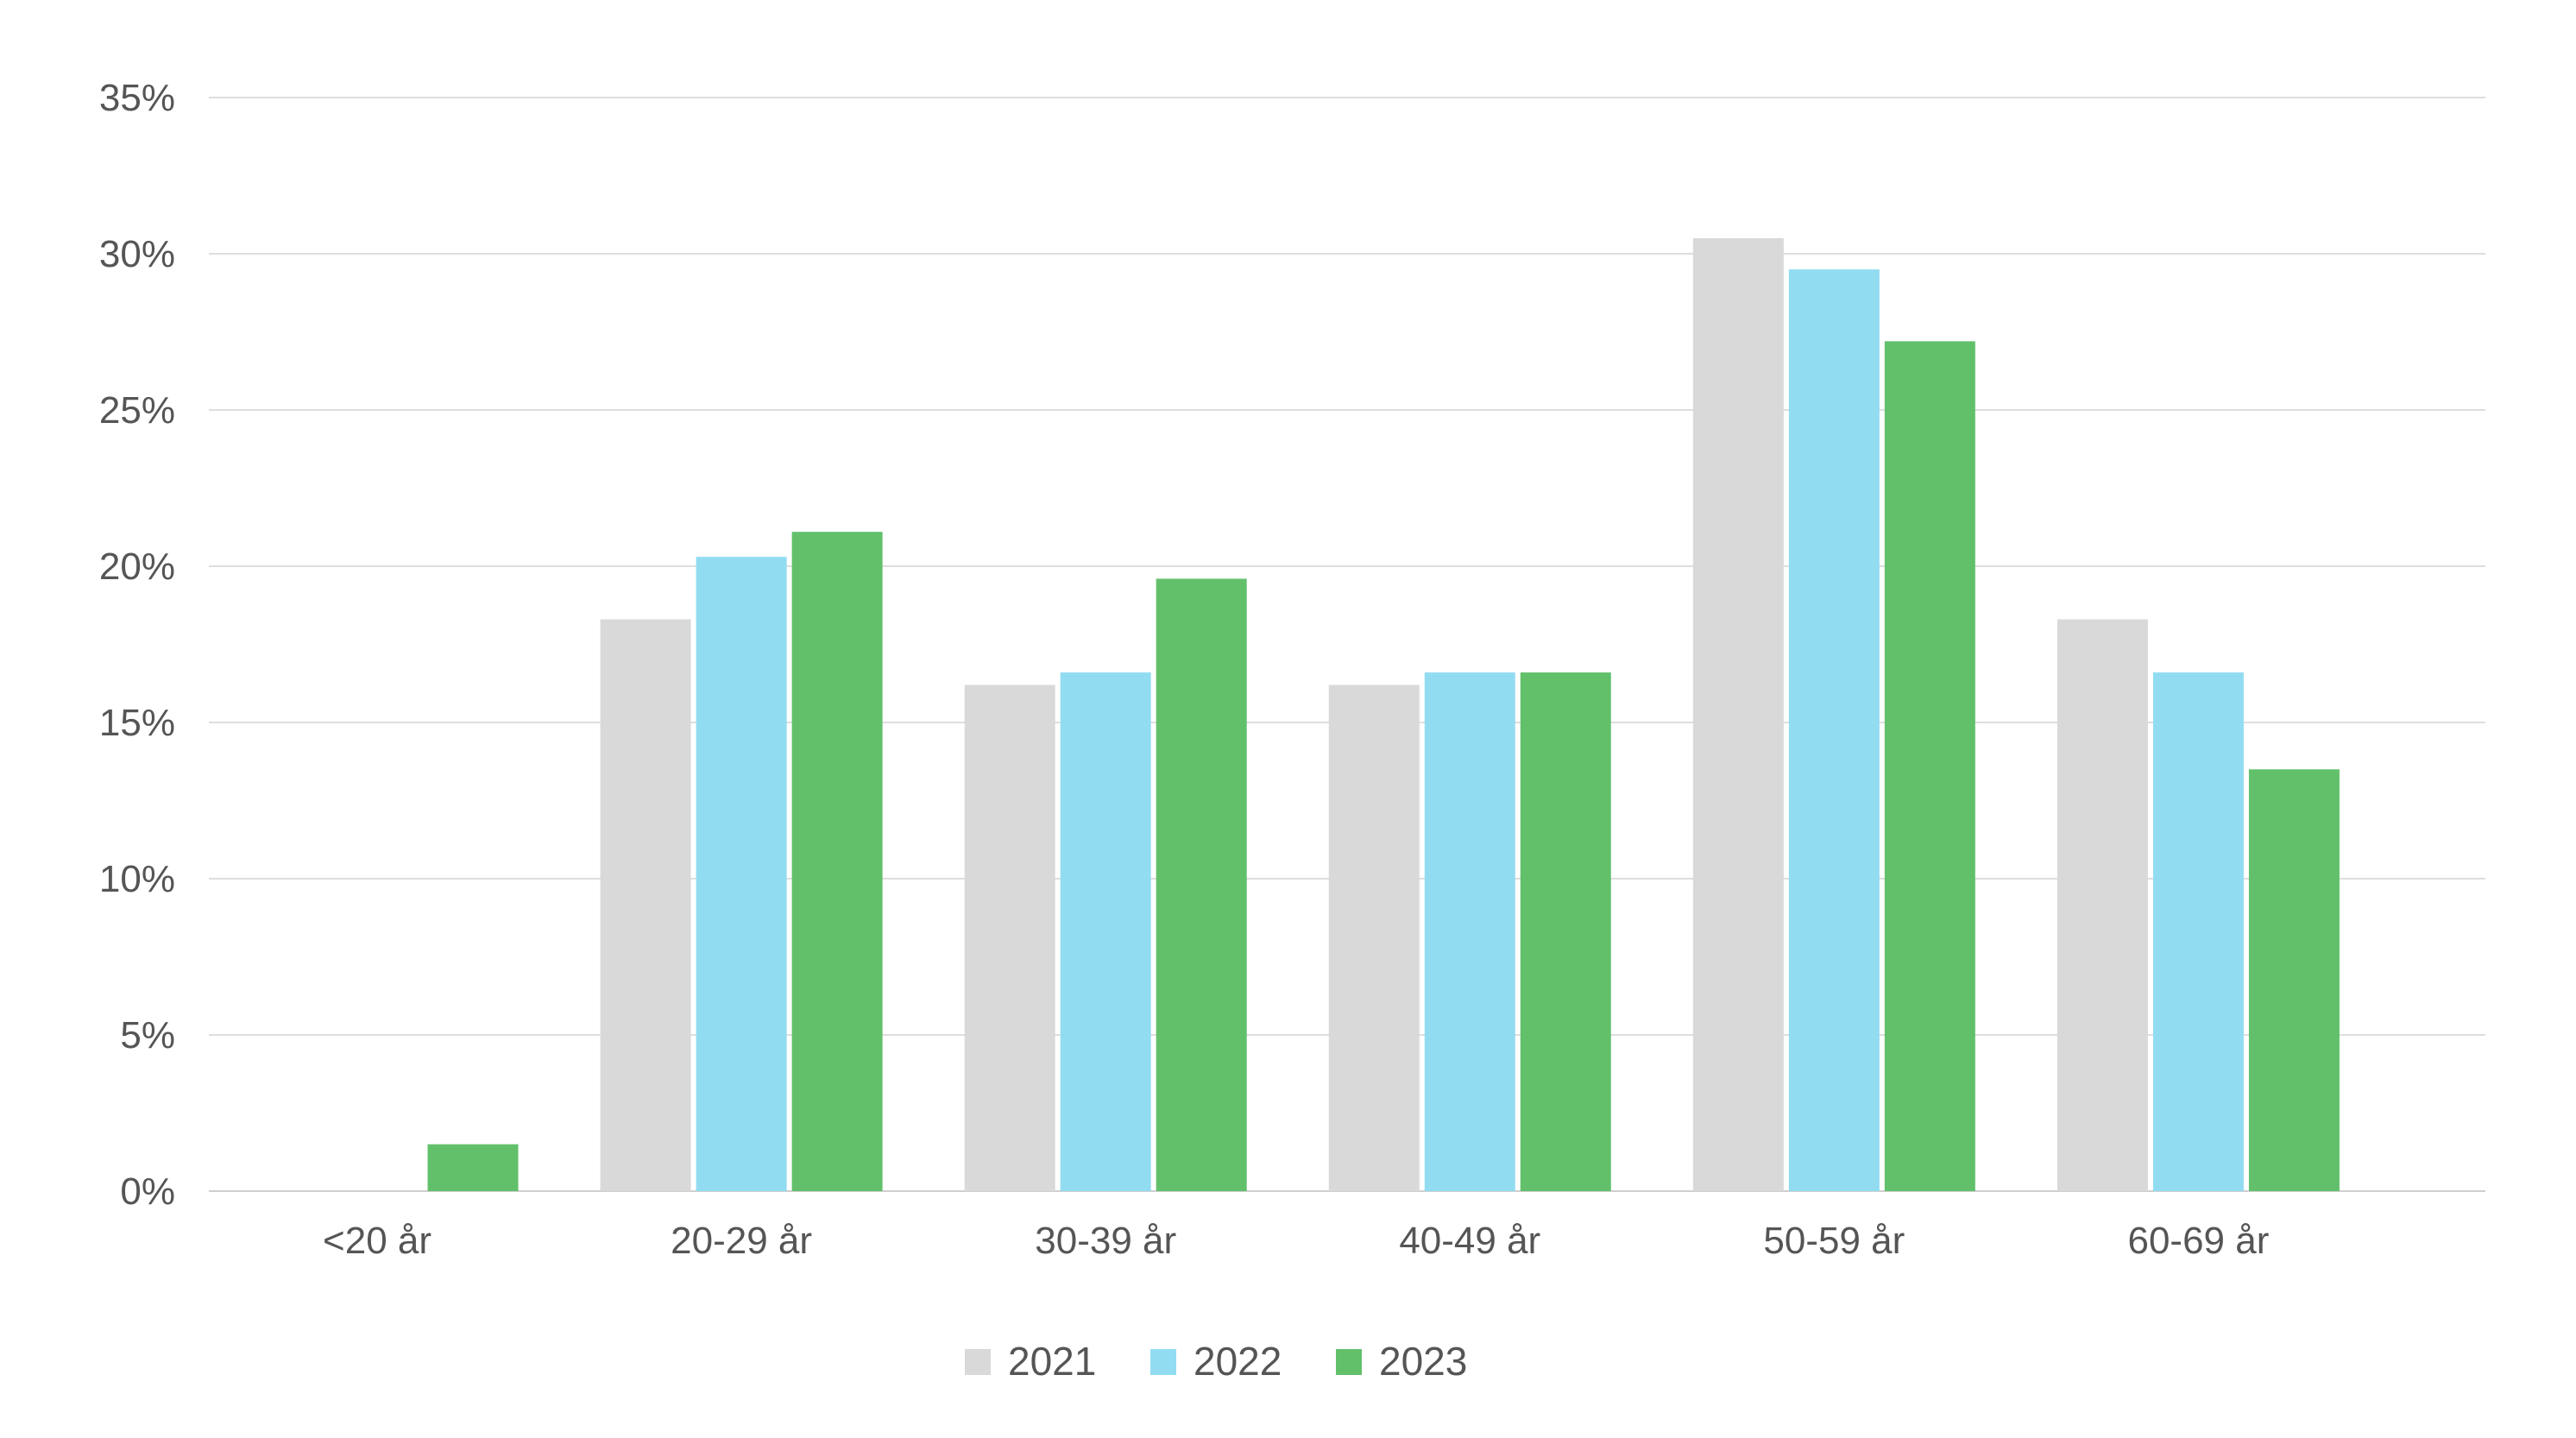 The width and height of the screenshot is (2576, 1438). Describe the element at coordinates (148, 1035) in the screenshot. I see `y-tick-label: 5%` at that location.